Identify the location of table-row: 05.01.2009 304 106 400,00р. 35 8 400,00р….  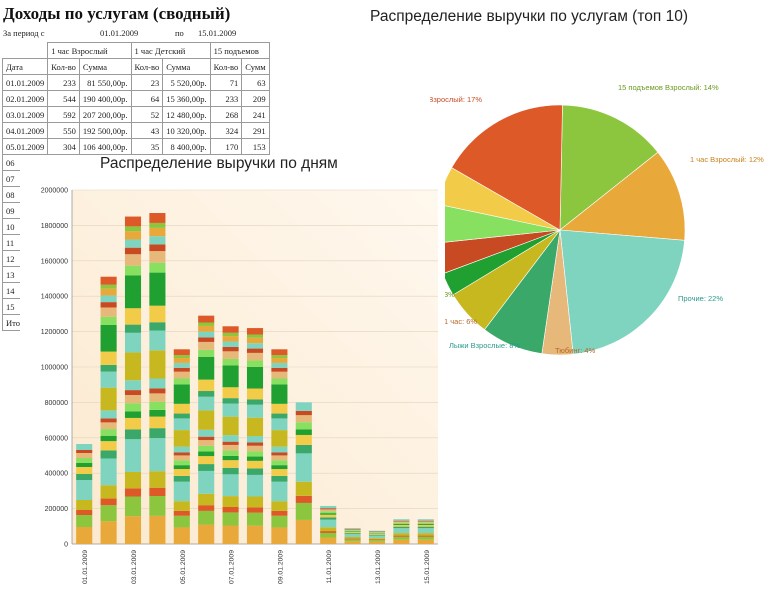
(135, 146).